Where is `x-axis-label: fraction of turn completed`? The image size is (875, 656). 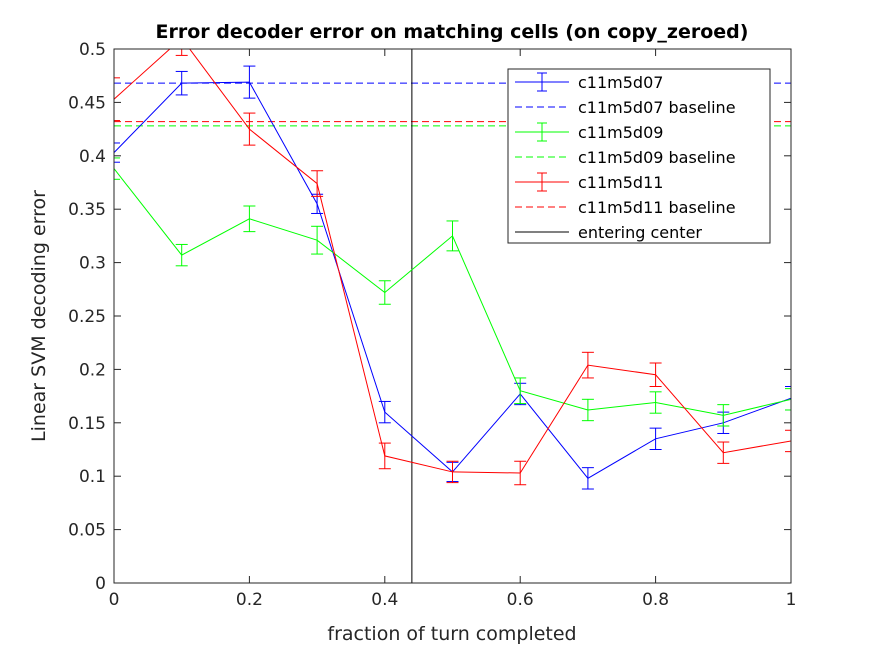 x-axis-label: fraction of turn completed is located at coordinates (451, 634).